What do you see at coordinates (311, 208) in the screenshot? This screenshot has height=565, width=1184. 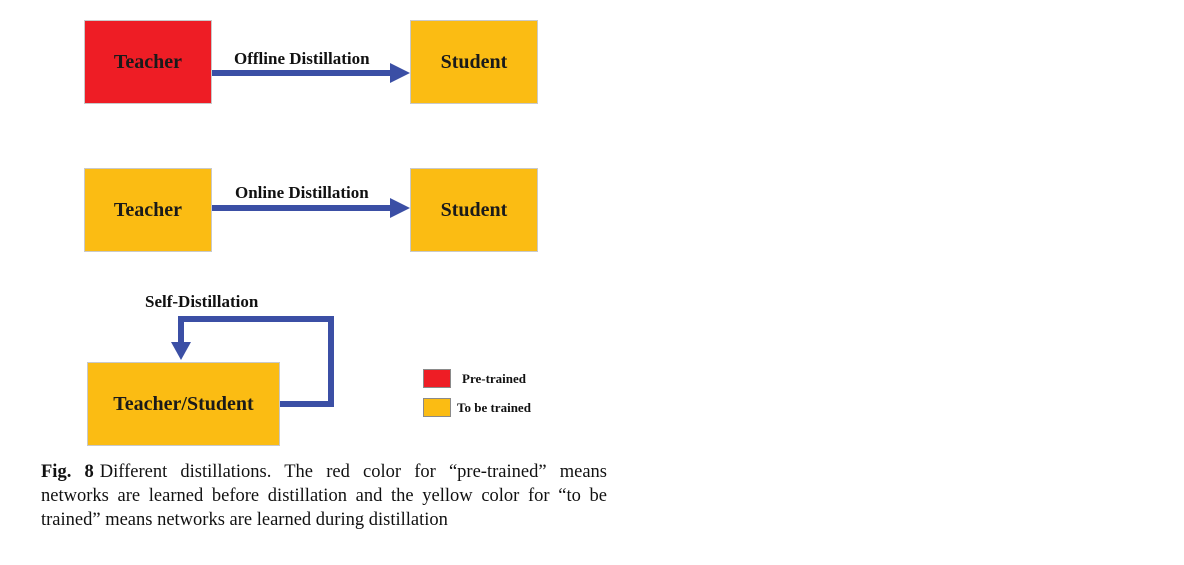 I see `online-distillation-arrow` at bounding box center [311, 208].